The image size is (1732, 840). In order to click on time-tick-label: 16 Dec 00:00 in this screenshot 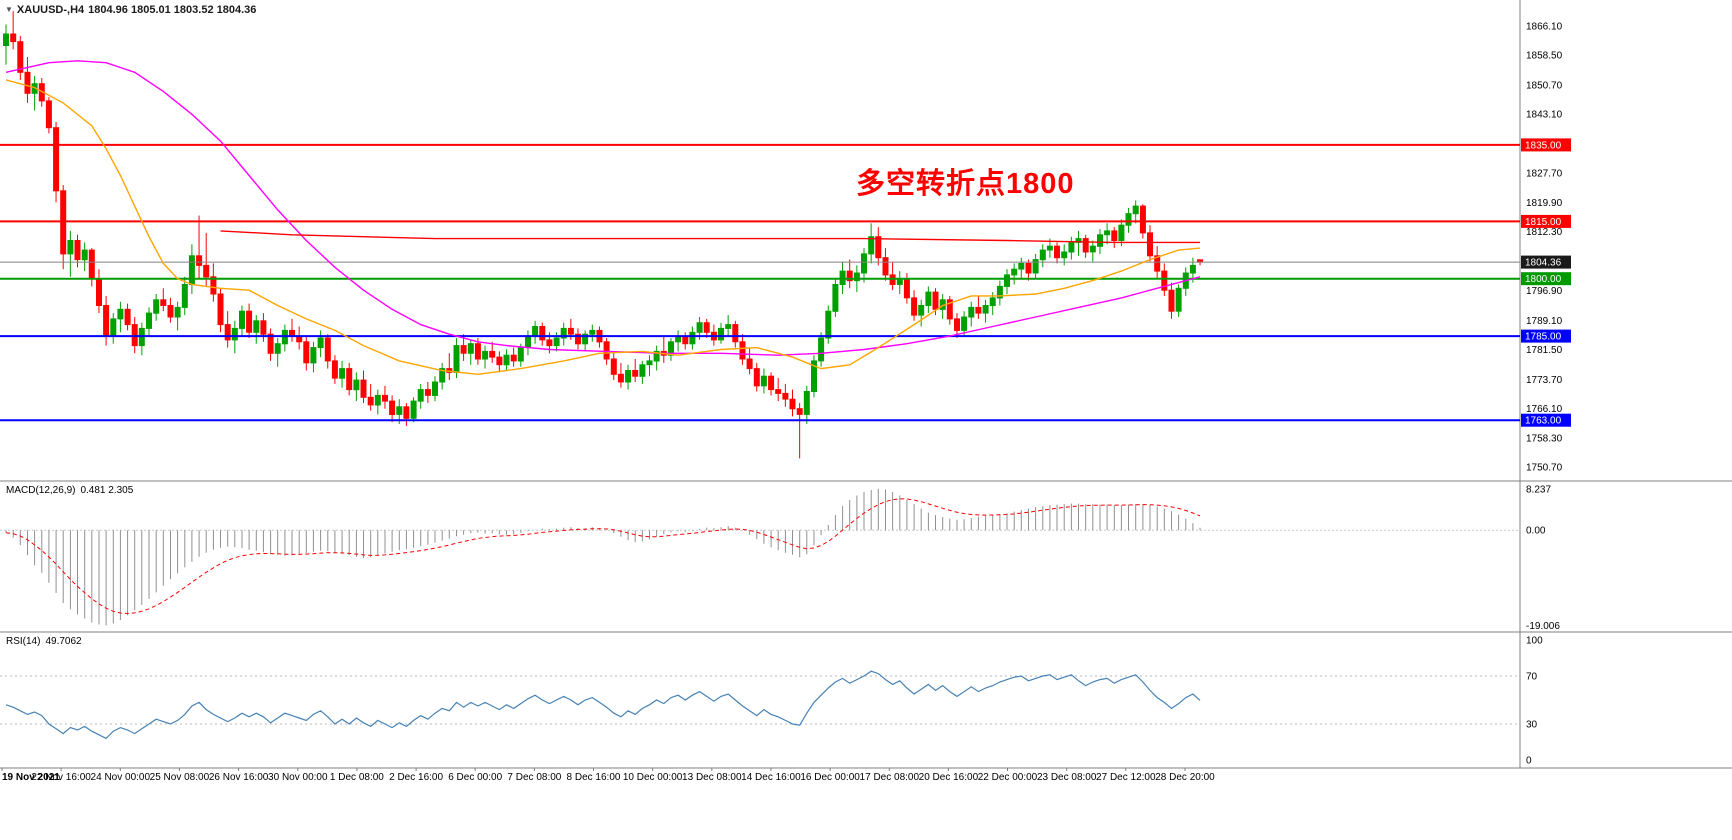, I will do `click(830, 777)`.